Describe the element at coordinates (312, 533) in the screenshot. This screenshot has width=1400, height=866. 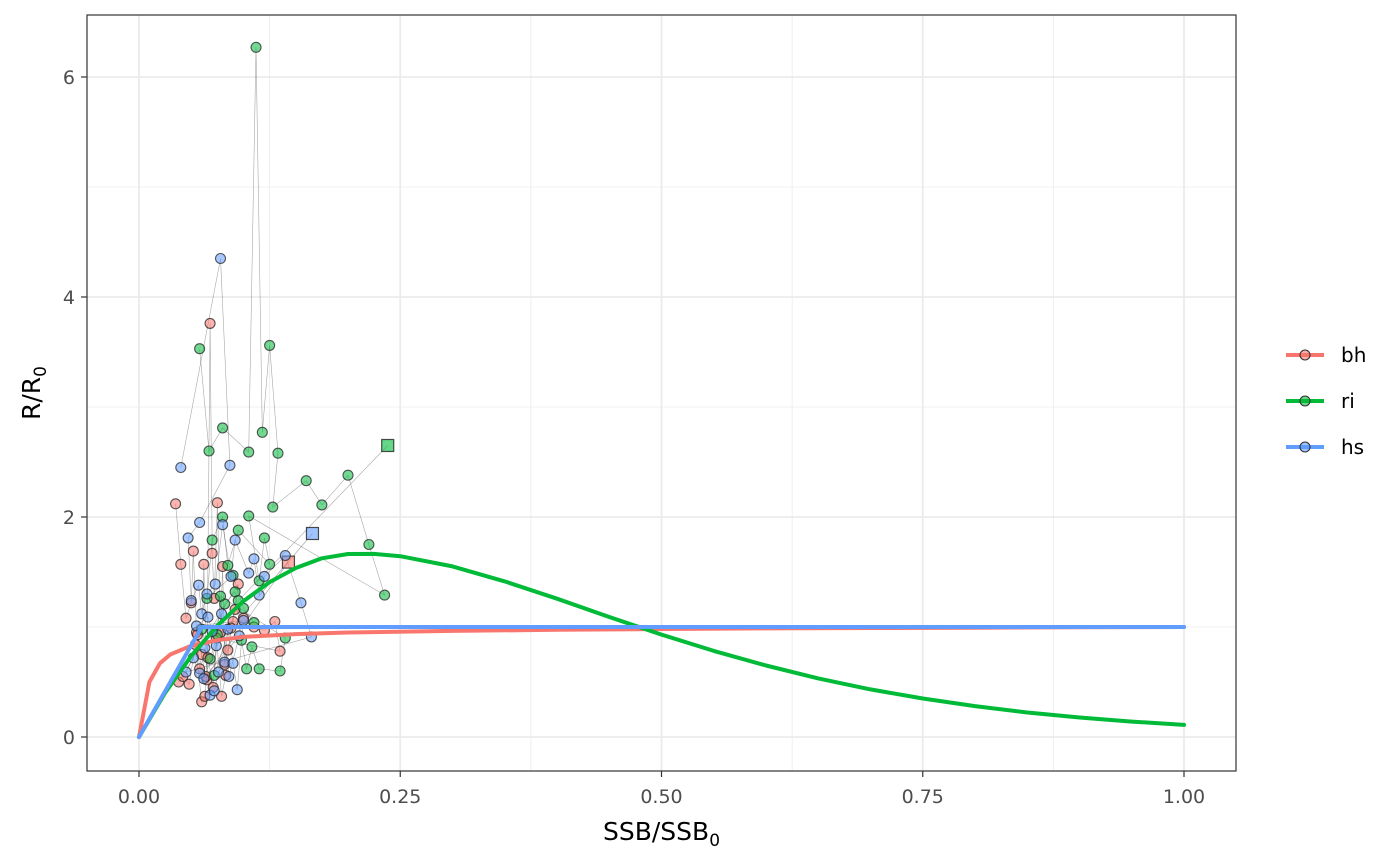
I see `last-point-hs` at that location.